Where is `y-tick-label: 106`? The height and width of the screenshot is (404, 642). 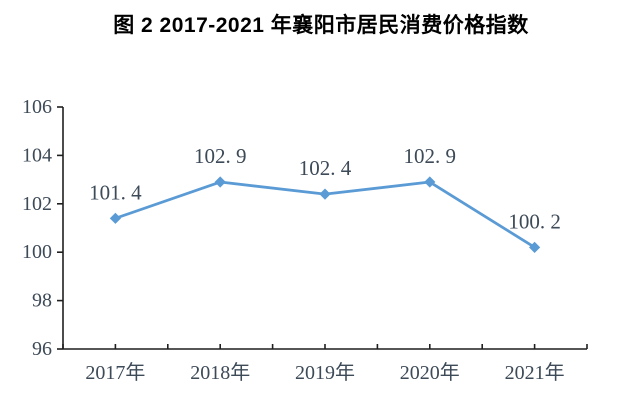 y-tick-label: 106 is located at coordinates (37, 107).